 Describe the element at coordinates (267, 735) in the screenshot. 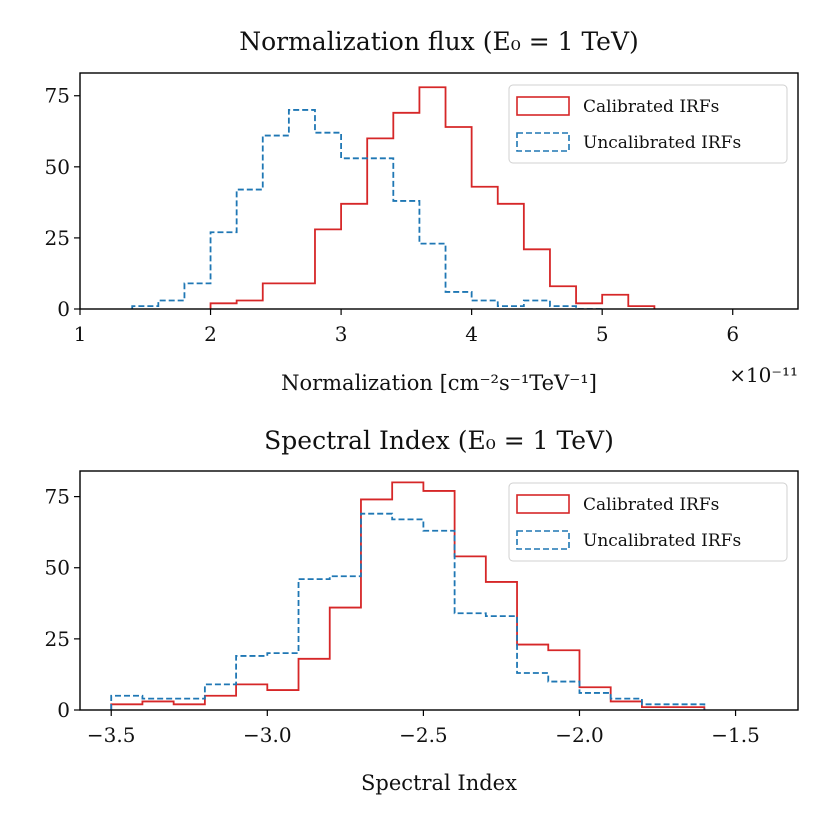

I see `x-tick-label: −3.0` at that location.